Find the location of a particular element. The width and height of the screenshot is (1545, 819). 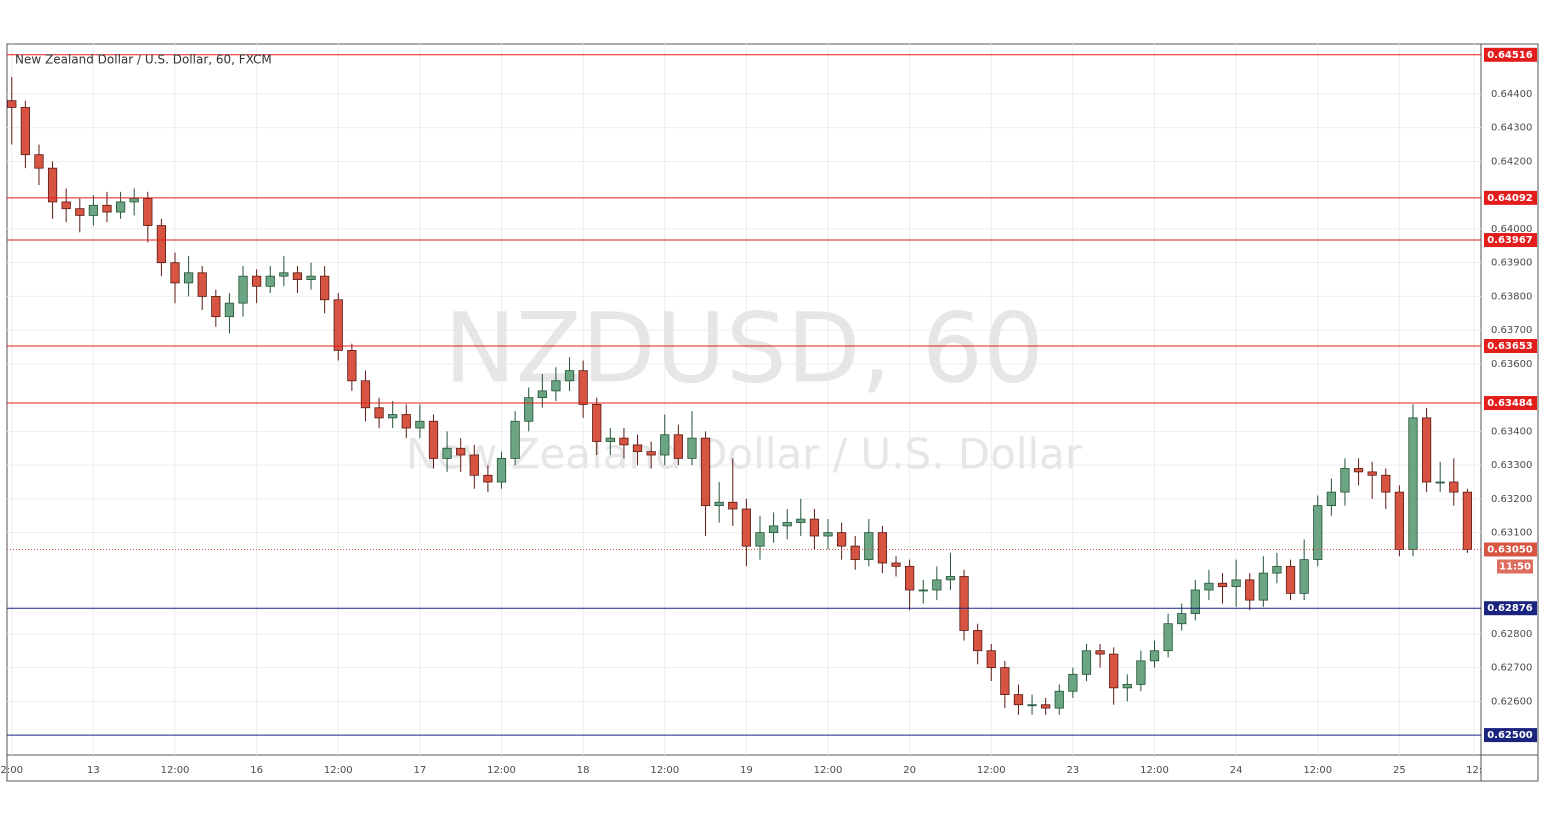

level-label: 0.63967 is located at coordinates (1510, 240).